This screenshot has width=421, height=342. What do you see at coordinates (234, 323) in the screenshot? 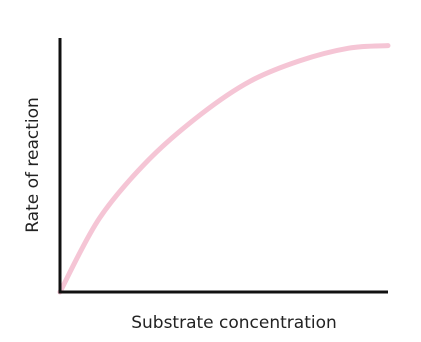
I see `x-axis-label: Substrate concentration` at bounding box center [234, 323].